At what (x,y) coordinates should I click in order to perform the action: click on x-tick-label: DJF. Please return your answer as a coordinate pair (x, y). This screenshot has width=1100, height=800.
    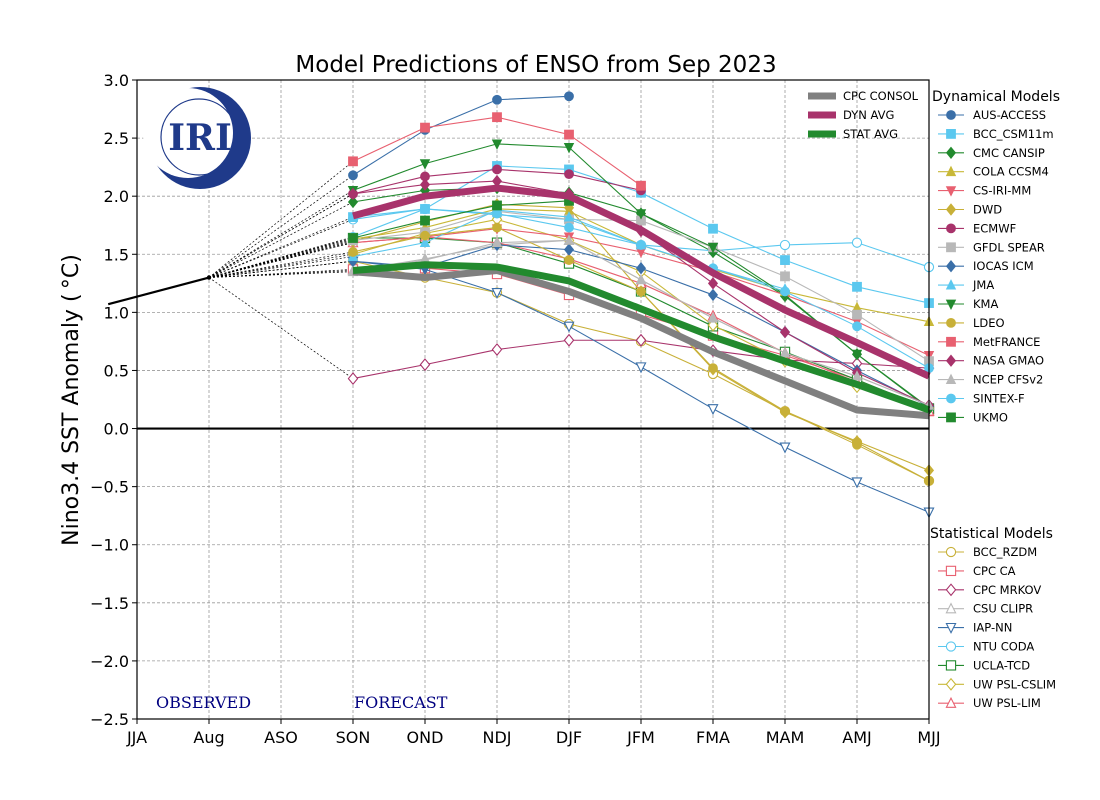
    Looking at the image, I should click on (569, 737).